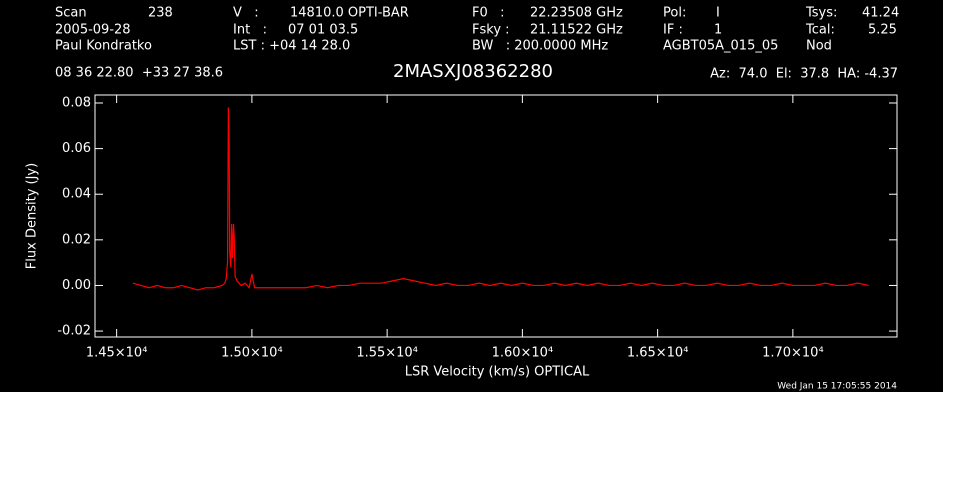 This screenshot has height=494, width=962. Describe the element at coordinates (673, 30) in the screenshot. I see `header-field: IF :` at that location.